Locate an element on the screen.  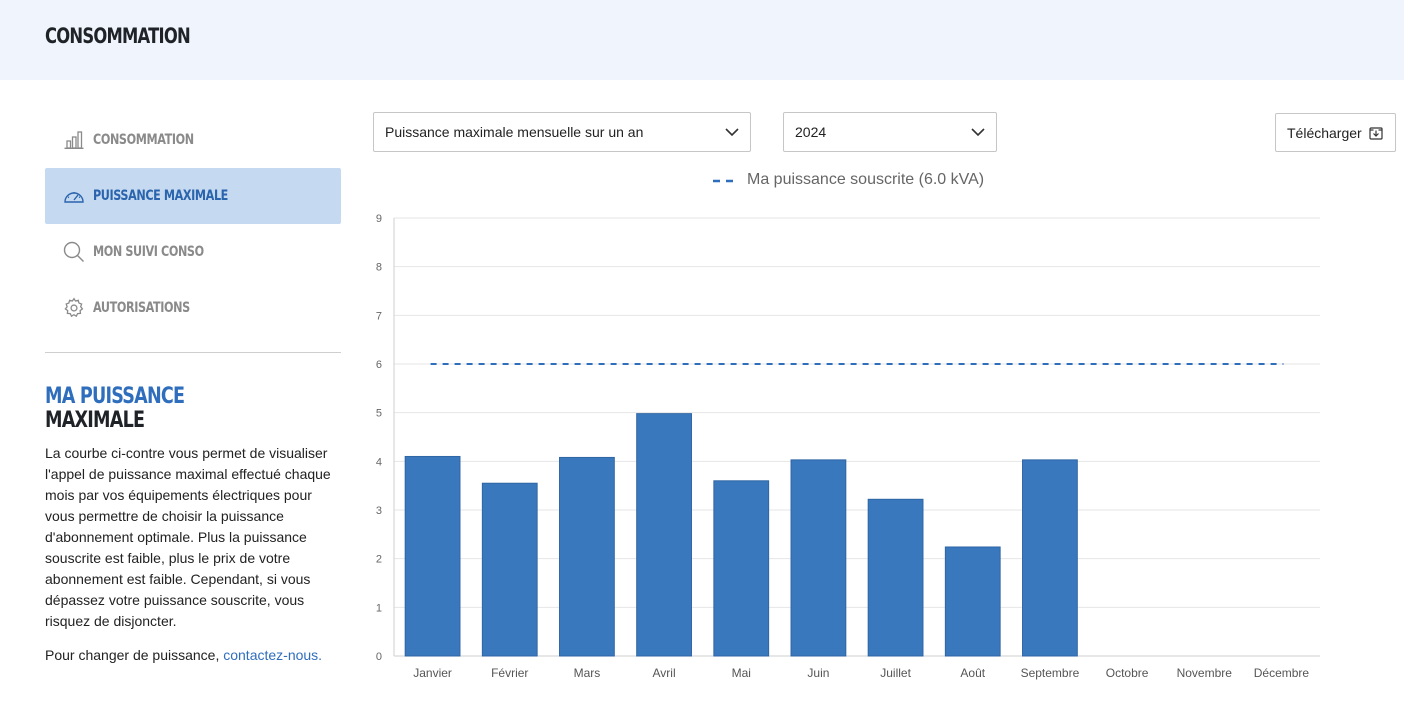
page-title: CONSOMMATION is located at coordinates (118, 36).